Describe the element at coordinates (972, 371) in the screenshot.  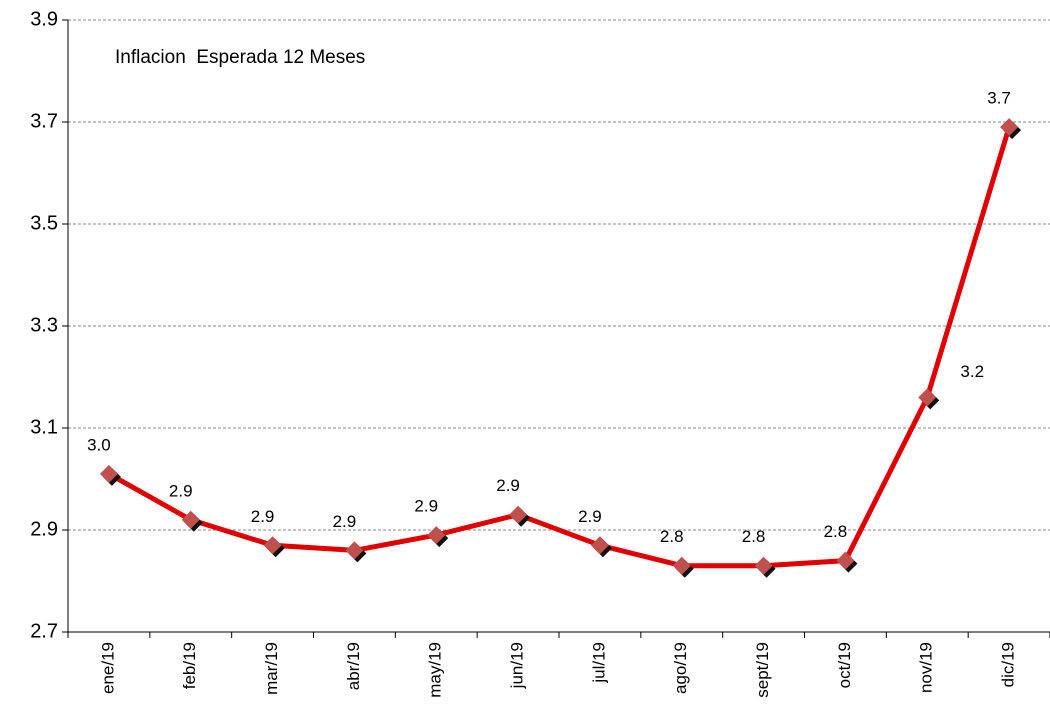
I see `data-label: 3.2` at that location.